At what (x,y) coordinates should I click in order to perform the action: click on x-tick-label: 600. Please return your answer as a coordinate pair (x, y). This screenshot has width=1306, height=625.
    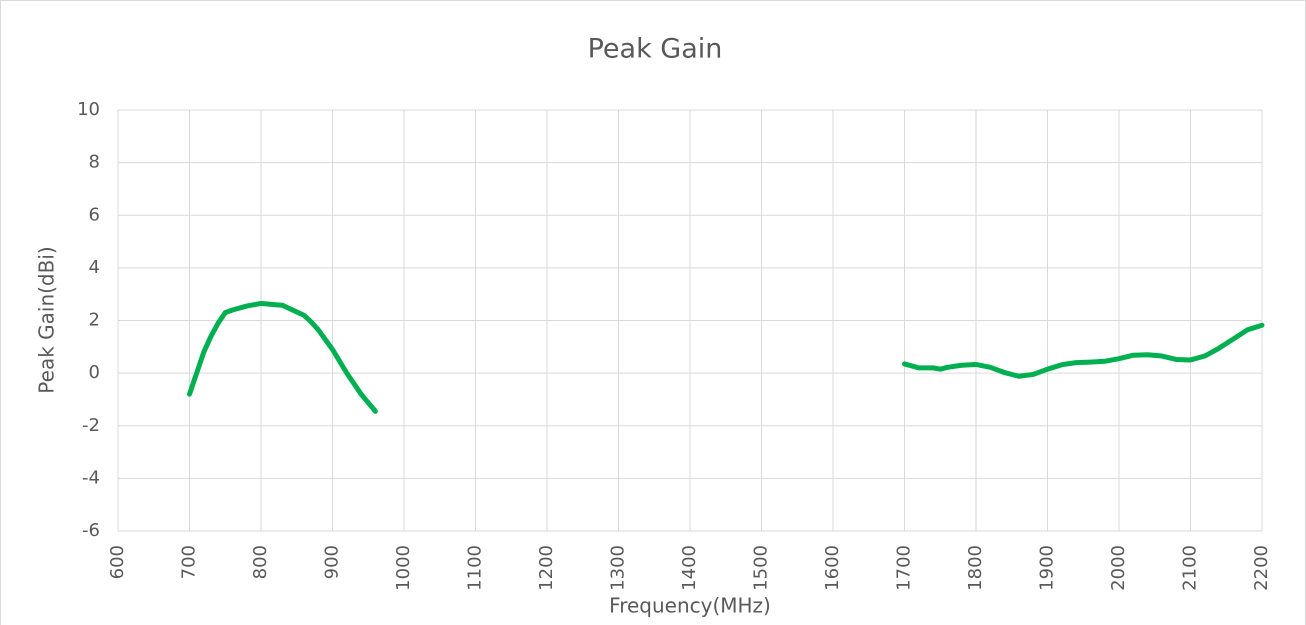
    Looking at the image, I should click on (117, 562).